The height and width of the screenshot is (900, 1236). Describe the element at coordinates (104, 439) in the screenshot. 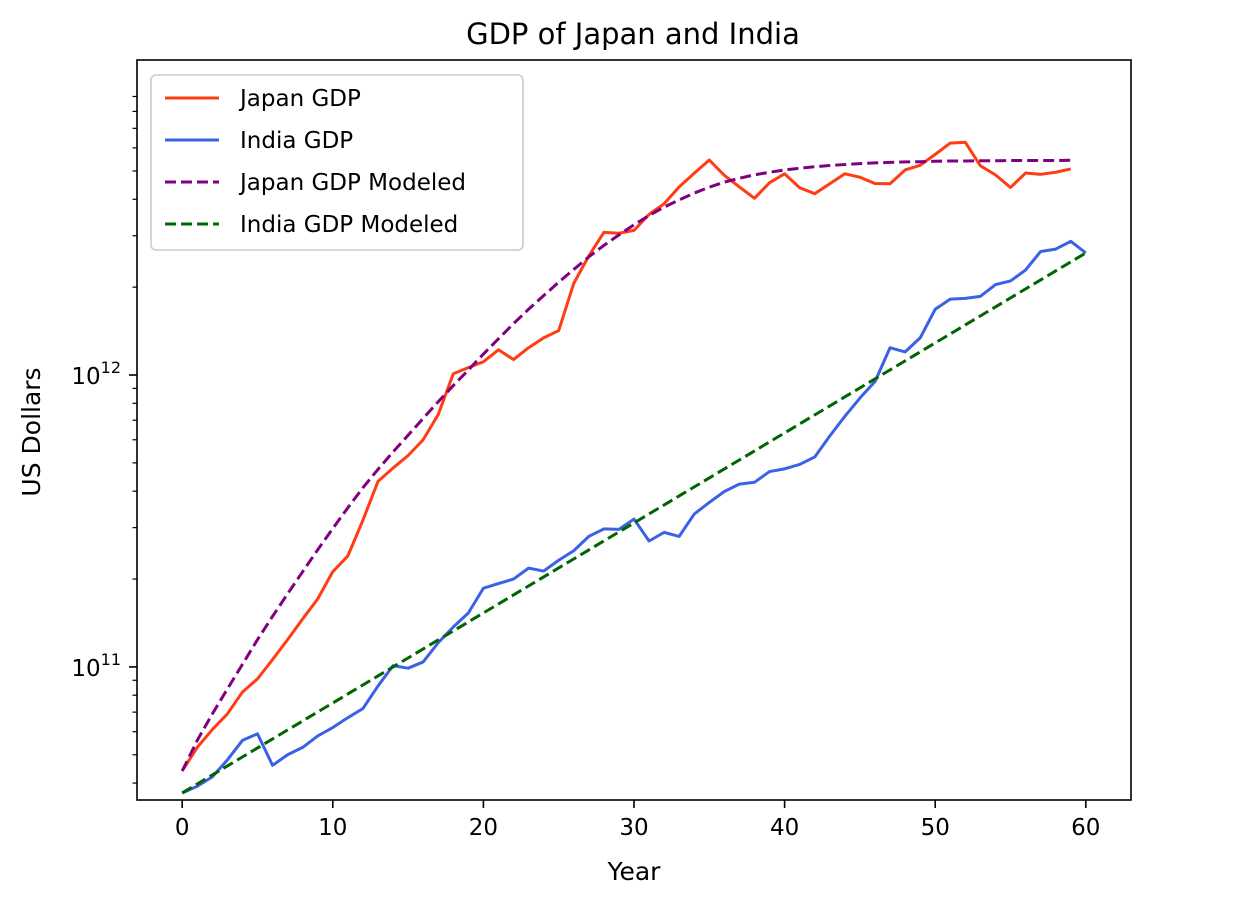

I see `y-axis: 1011 1012` at that location.